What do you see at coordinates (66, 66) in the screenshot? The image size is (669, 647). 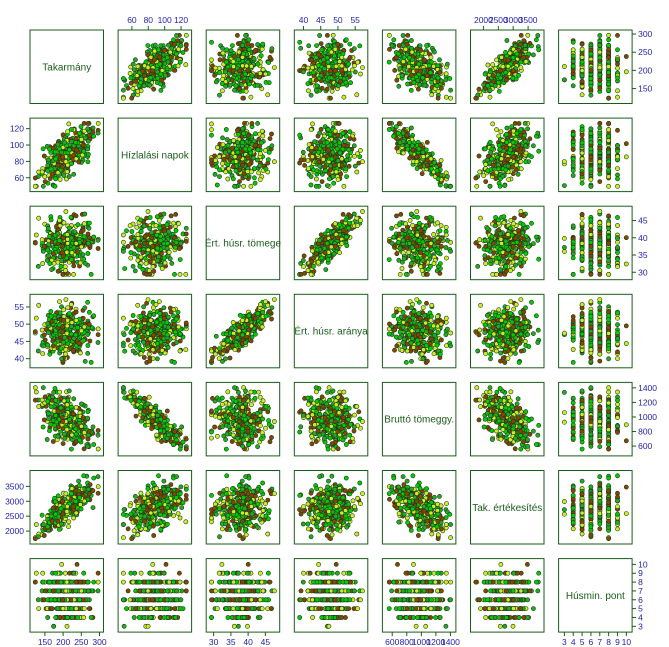 I see `panel-frame` at bounding box center [66, 66].